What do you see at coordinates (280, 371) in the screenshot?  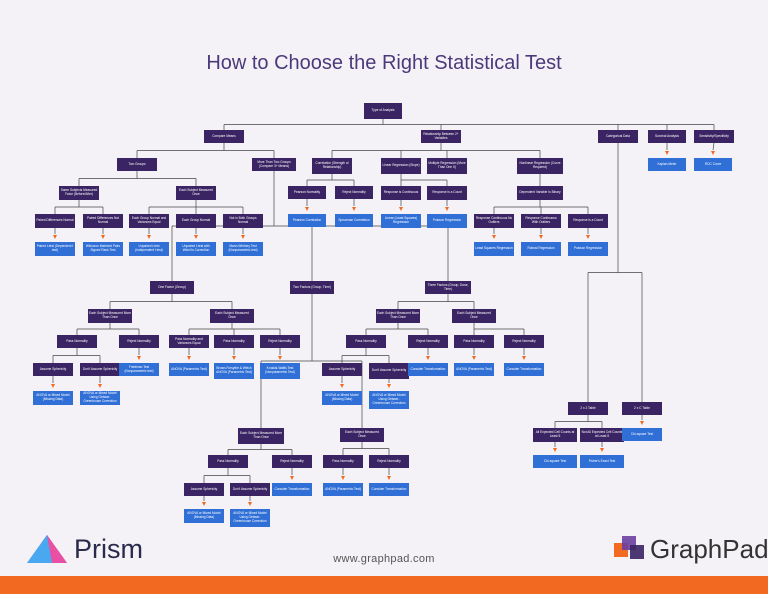 I see `node-of-kruskal: Kruskal-Wallis Test (Nonparametric Test)` at bounding box center [280, 371].